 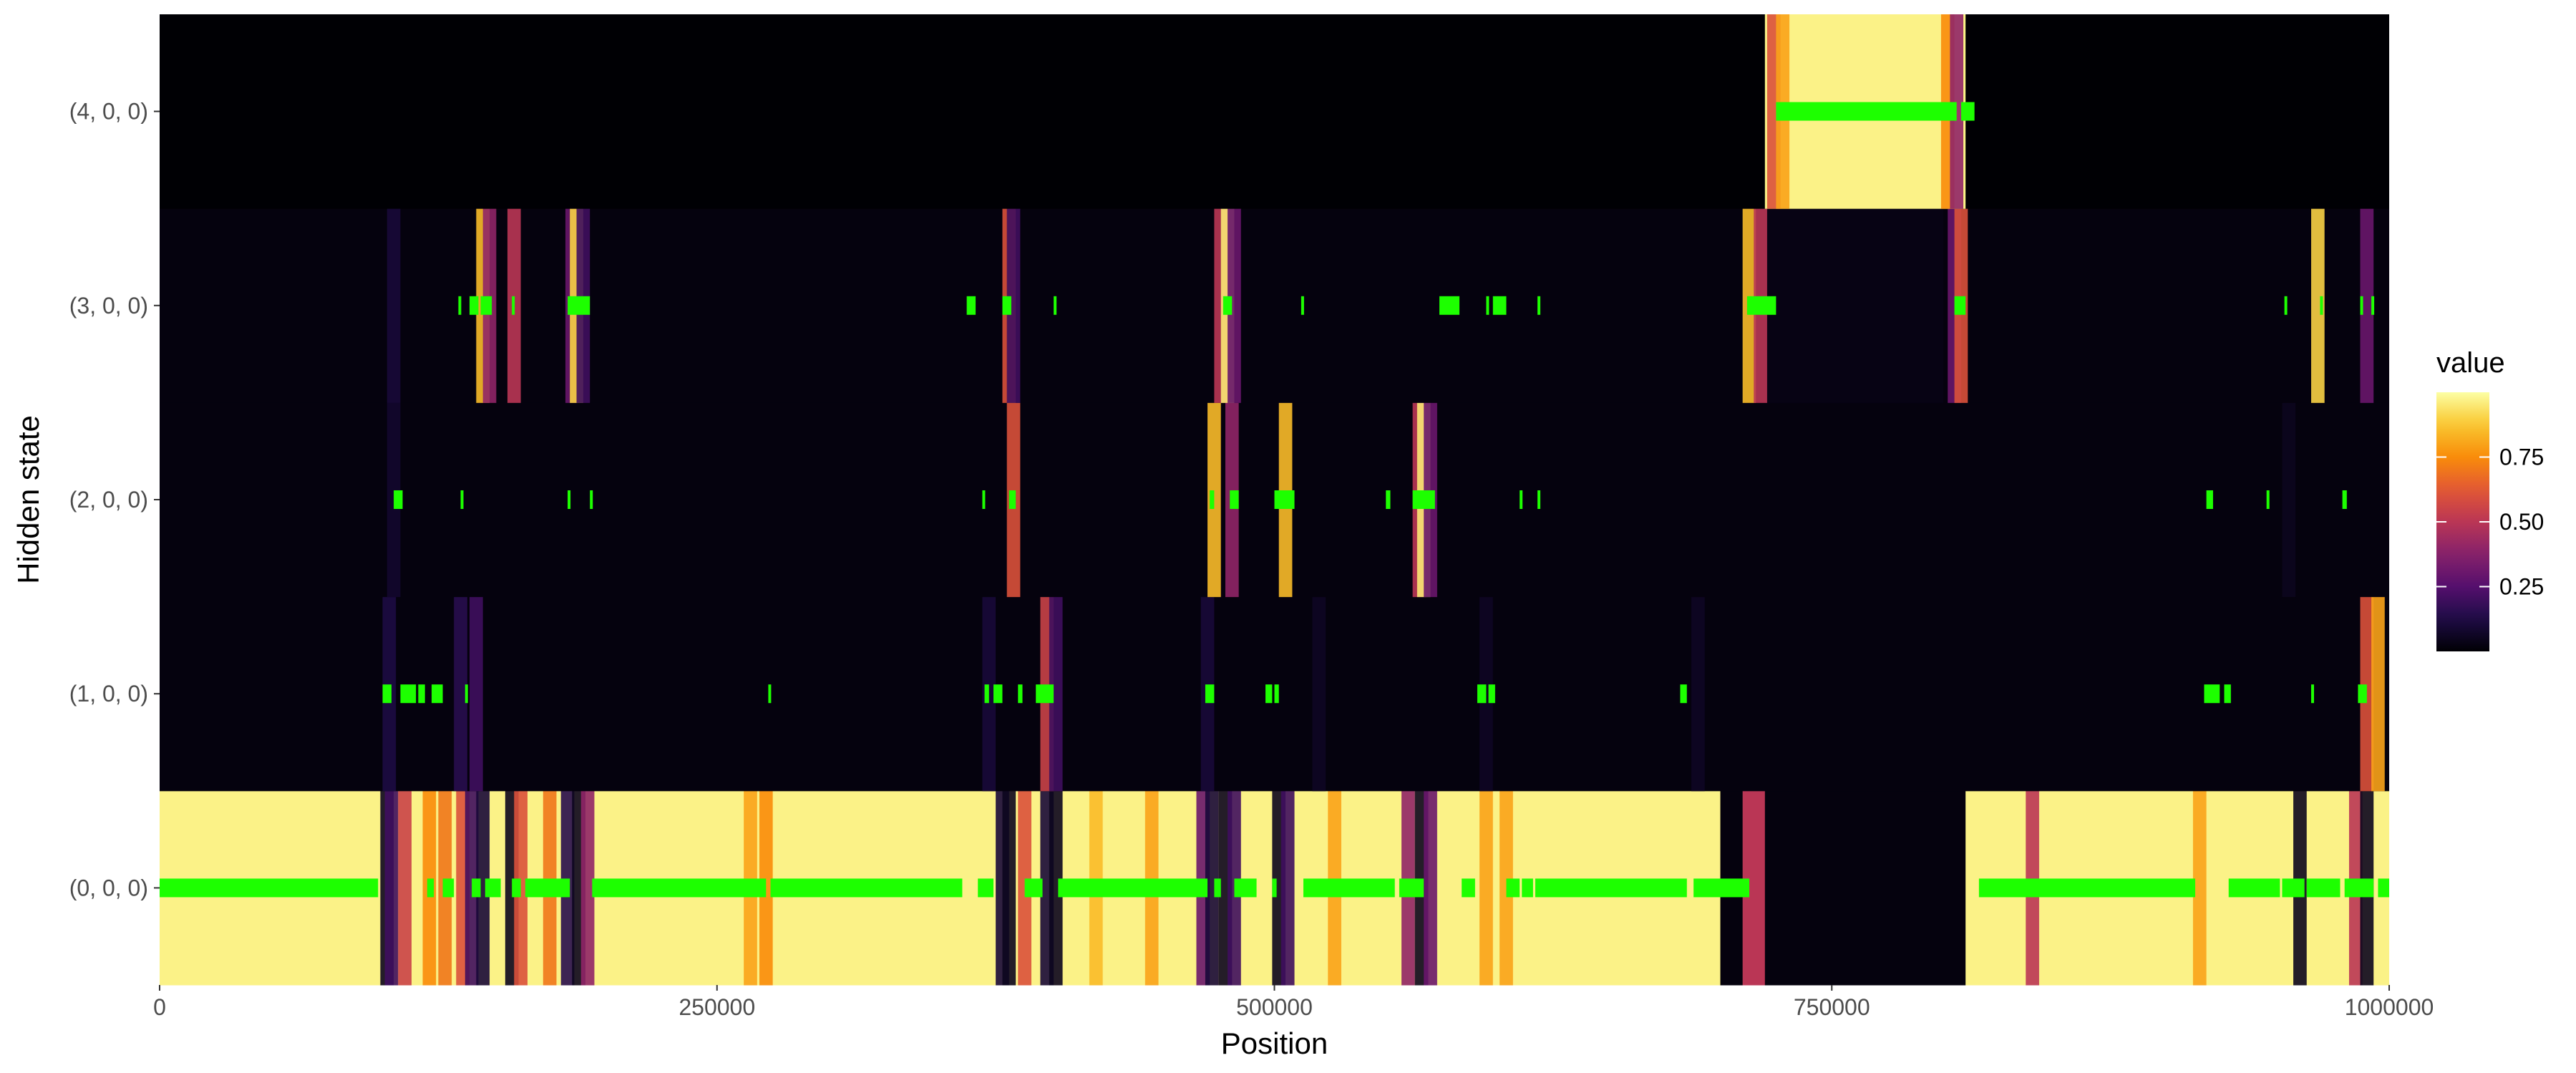 What do you see at coordinates (108, 500) in the screenshot?
I see `y-tick-label: (2, 0, 0)` at bounding box center [108, 500].